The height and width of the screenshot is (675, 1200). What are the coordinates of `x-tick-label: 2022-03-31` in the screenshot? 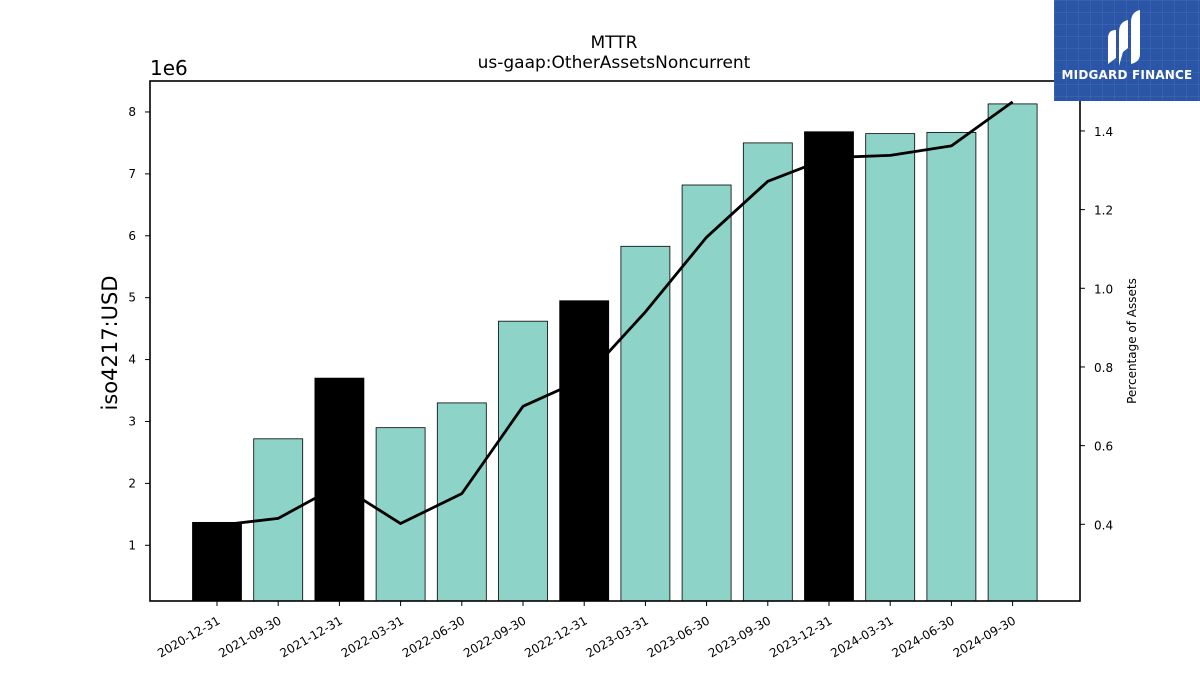 It's located at (372, 636).